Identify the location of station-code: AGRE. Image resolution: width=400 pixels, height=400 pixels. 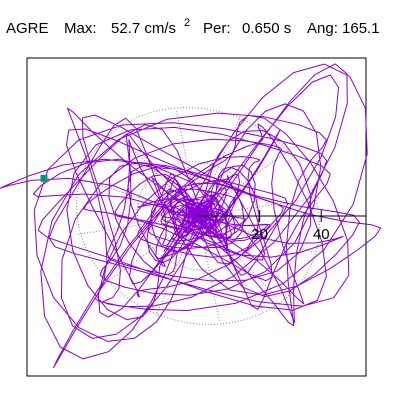
(27, 28).